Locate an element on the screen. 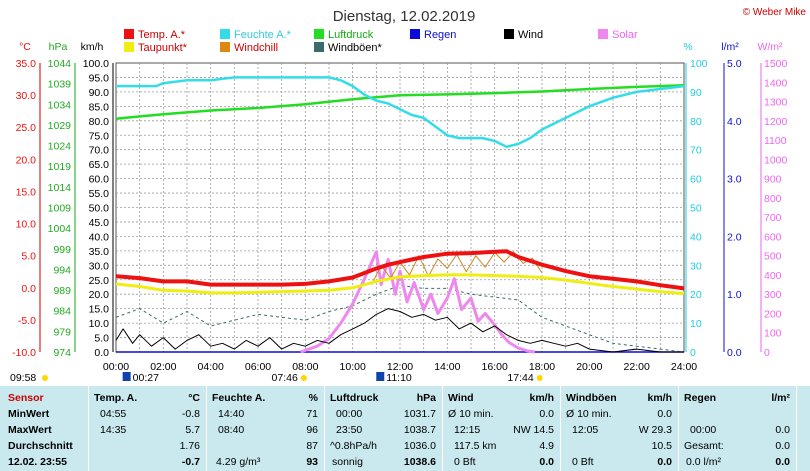  legend-label: Feuchte A.* is located at coordinates (263, 35).